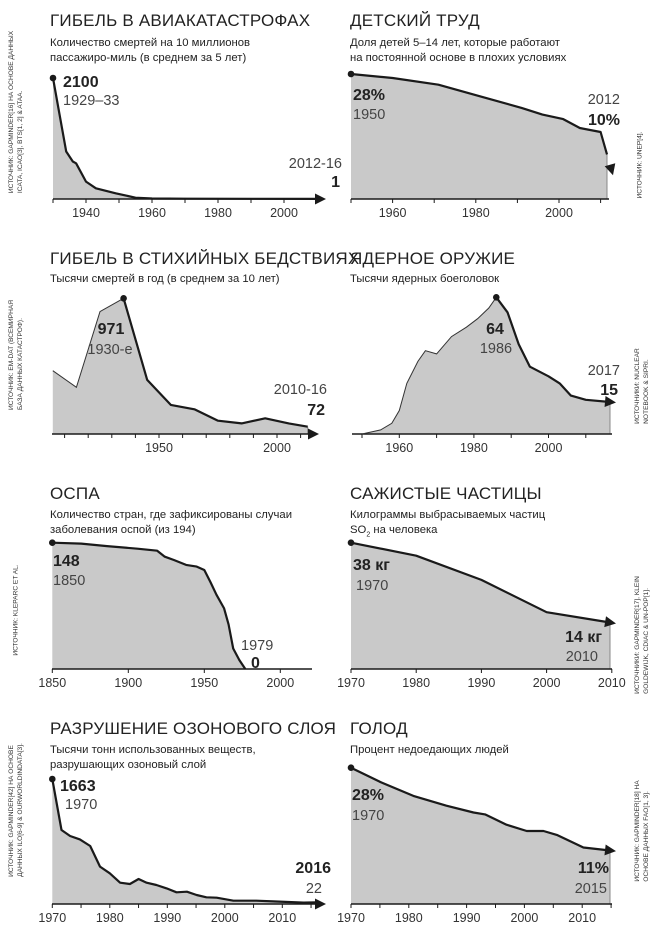 The image size is (663, 929). What do you see at coordinates (316, 410) in the screenshot?
I see `end-value-label: 72` at bounding box center [316, 410].